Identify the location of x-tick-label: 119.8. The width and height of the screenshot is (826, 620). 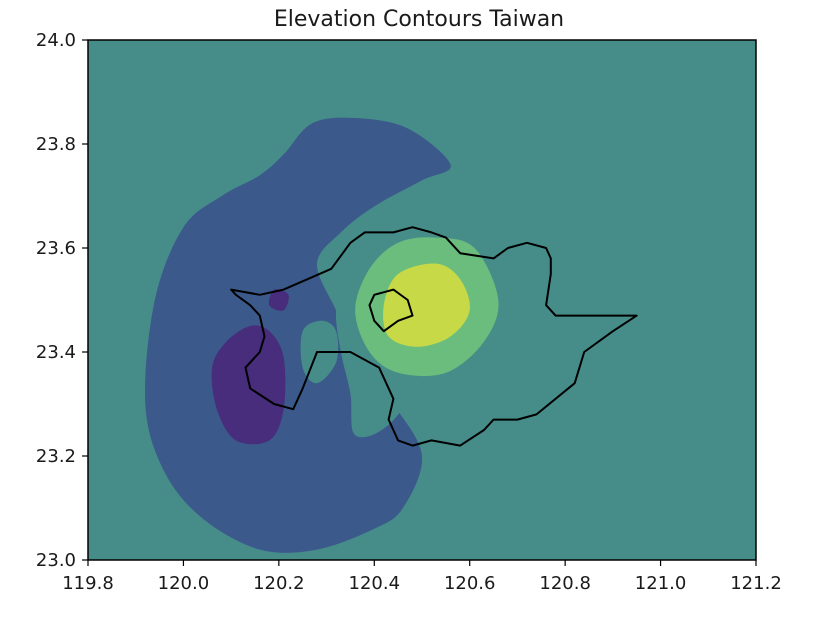
(88, 583).